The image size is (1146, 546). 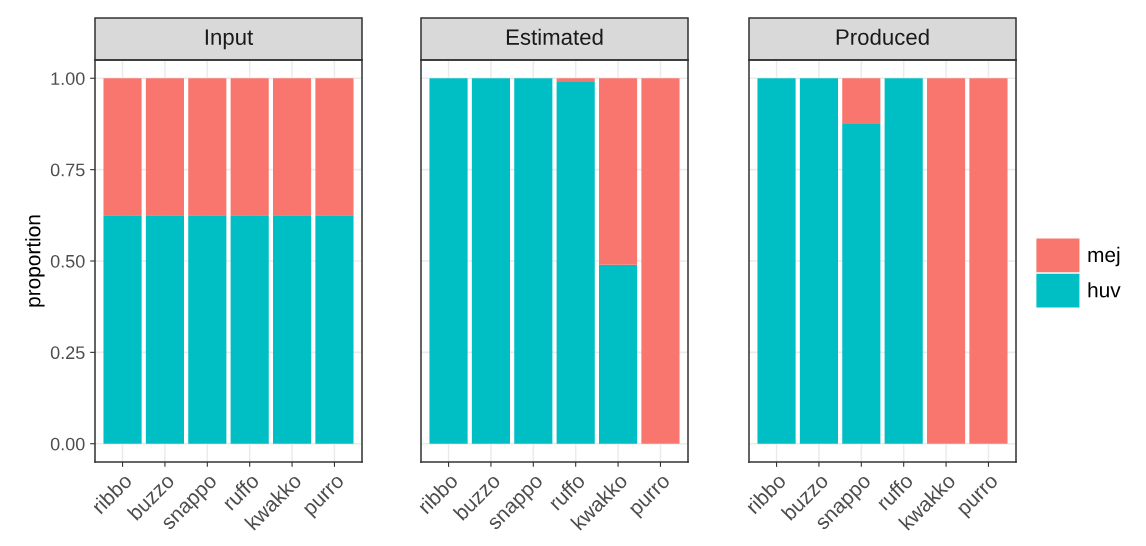 What do you see at coordinates (68, 78) in the screenshot?
I see `y-tick-label: 1.00` at bounding box center [68, 78].